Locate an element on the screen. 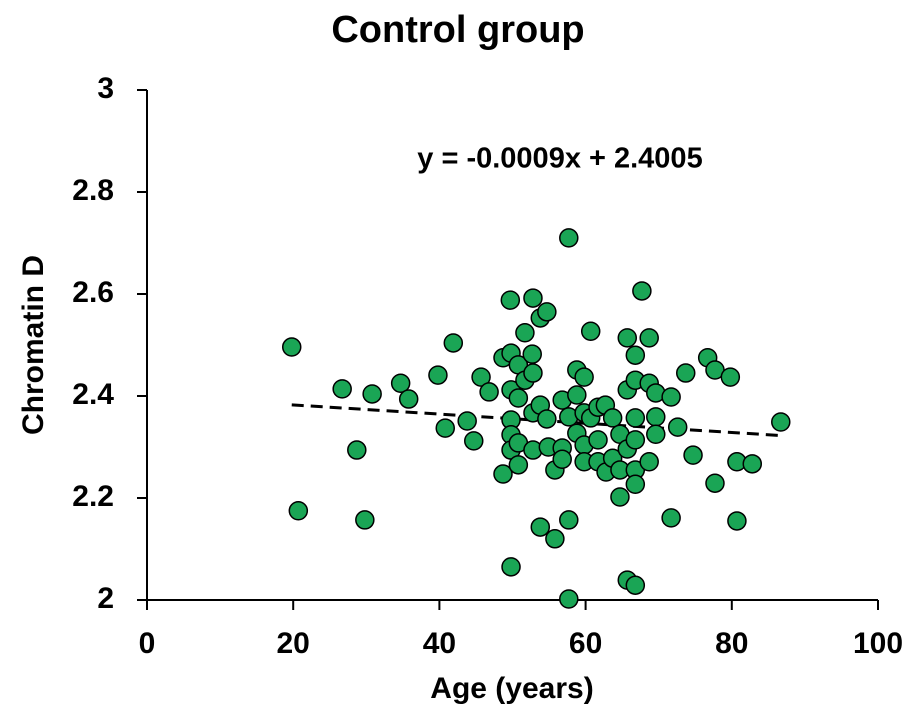 Image resolution: width=915 pixels, height=723 pixels. y-tick-label: 2 is located at coordinates (105, 598).